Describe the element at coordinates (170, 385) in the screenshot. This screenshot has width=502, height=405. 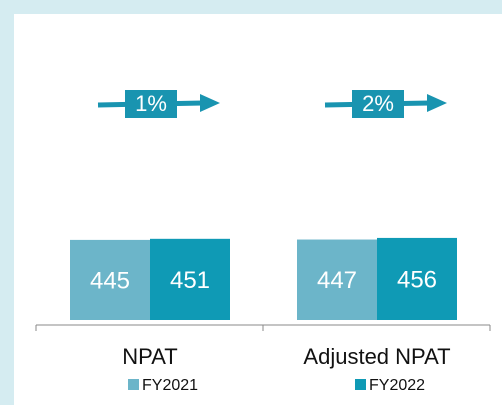
I see `legend-label: FY2021` at that location.